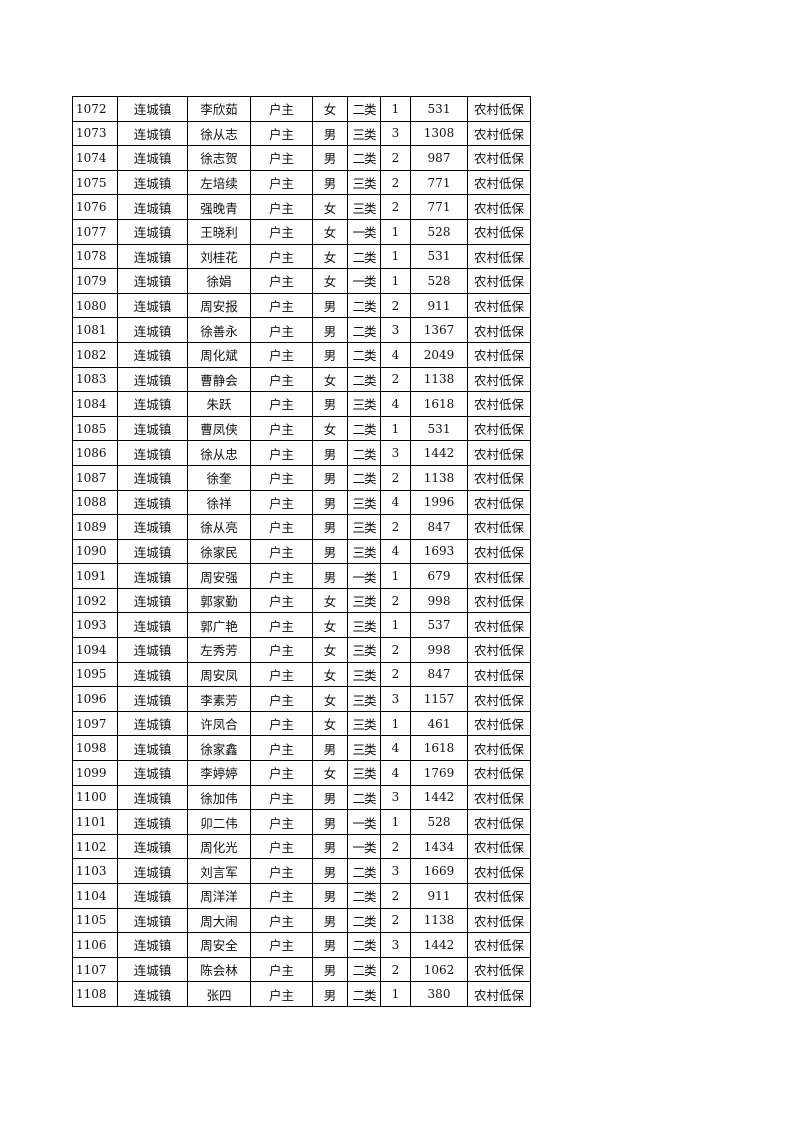 This screenshot has height=1122, width=793. Describe the element at coordinates (439, 969) in the screenshot. I see `cell-amount: 1062` at that location.